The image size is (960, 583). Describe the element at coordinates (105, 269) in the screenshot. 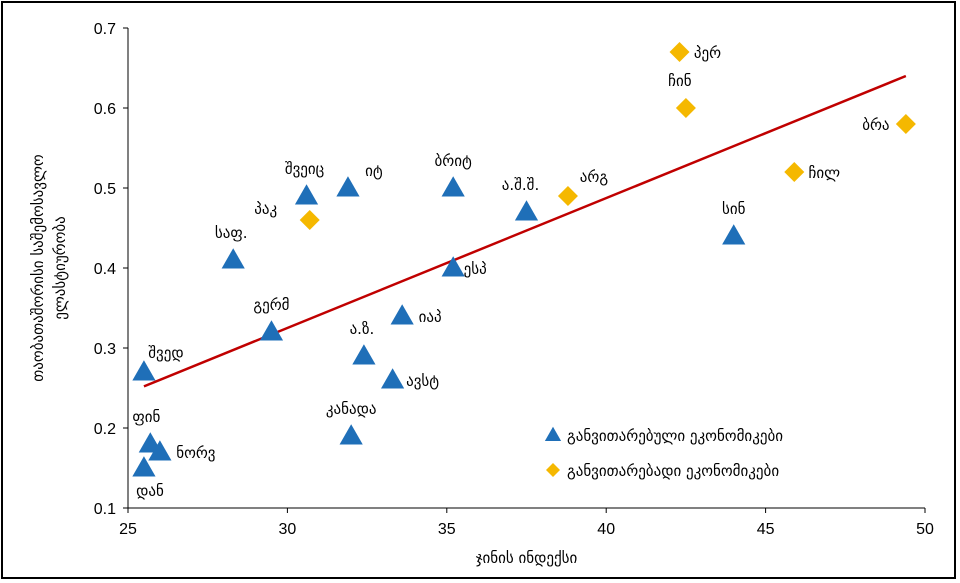

I see `y-tick-label: 0.4` at that location.